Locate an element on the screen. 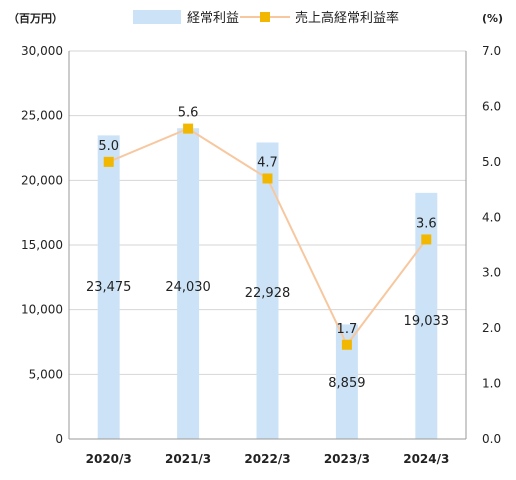  legend-marker-swatch is located at coordinates (265, 17).